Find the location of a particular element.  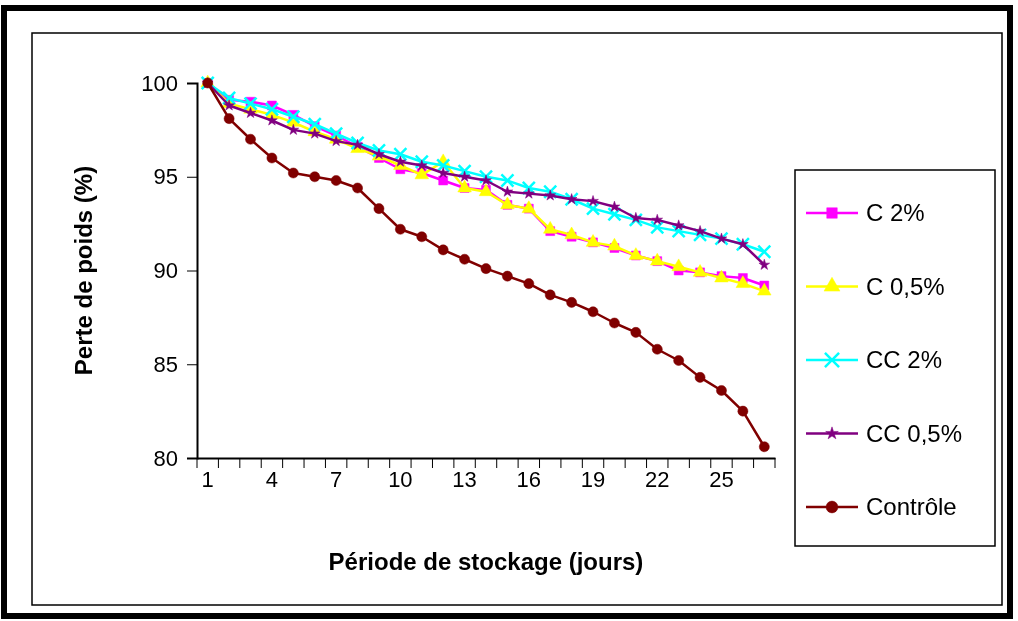

y-tick-label: 80 is located at coordinates (165, 458).